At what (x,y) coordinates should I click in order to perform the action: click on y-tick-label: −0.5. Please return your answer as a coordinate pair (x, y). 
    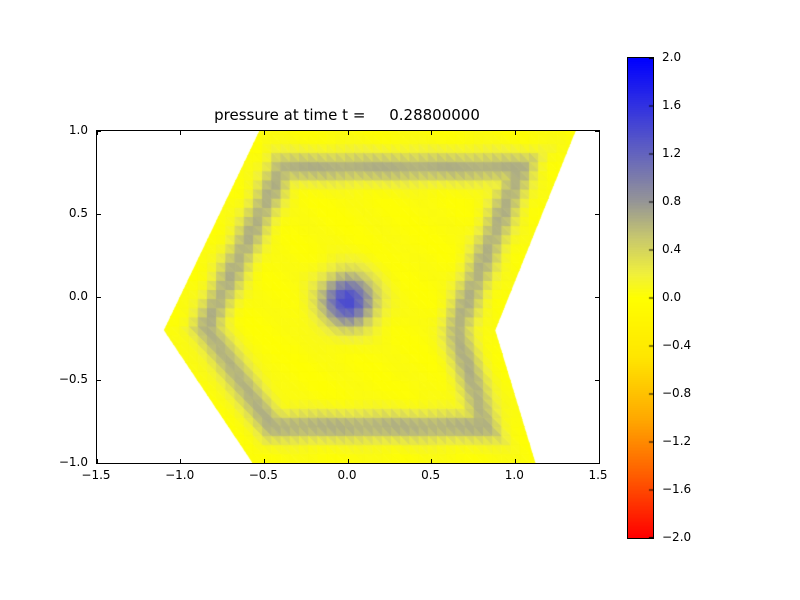
    Looking at the image, I should click on (73, 379).